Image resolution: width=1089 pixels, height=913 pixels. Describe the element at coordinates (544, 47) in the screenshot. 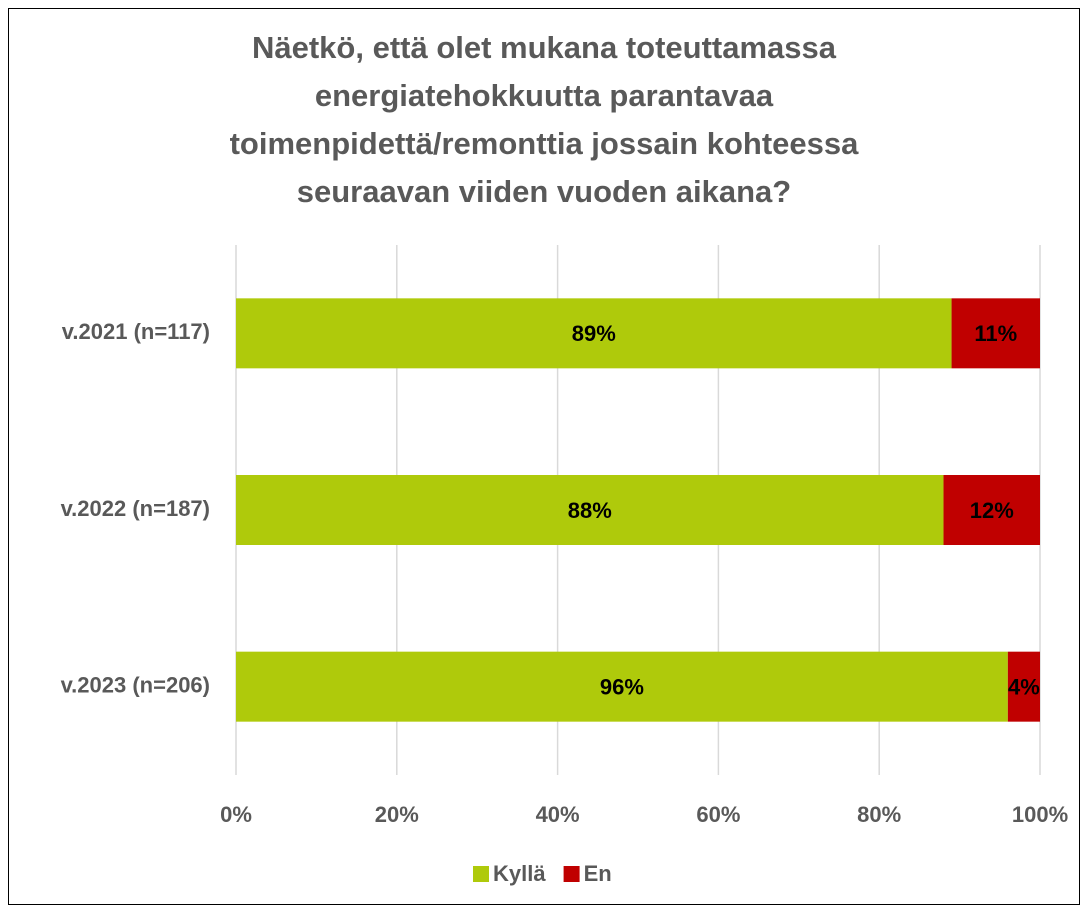

I see `chart-title: Näetkö, että olet mukana toteuttamassa` at that location.